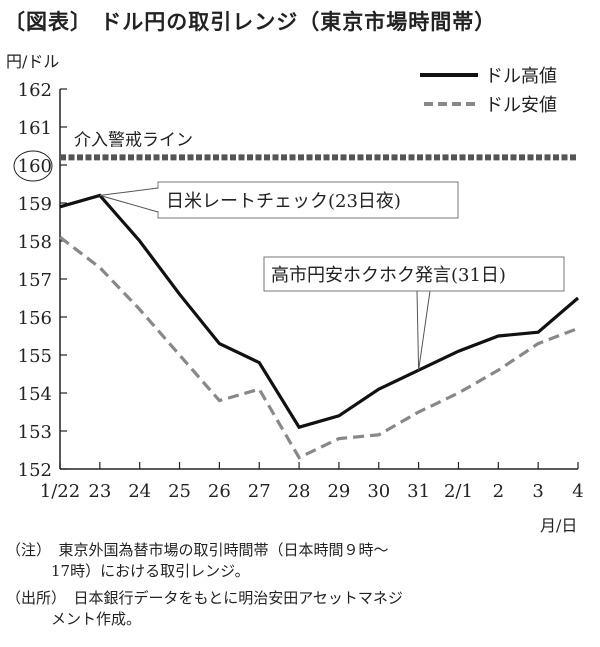 This screenshot has height=647, width=600. I want to click on y-tick-label: 157, so click(35, 280).